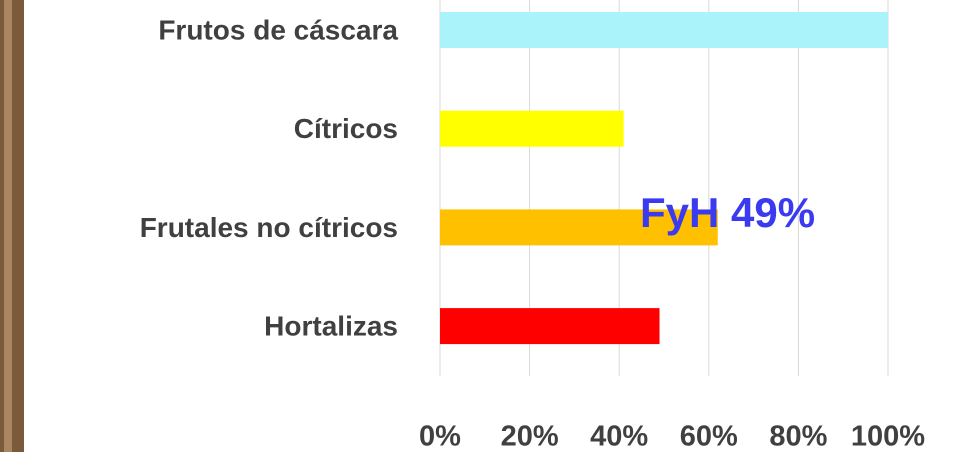  Describe the element at coordinates (440, 436) in the screenshot. I see `x-tick-label: 0%` at that location.